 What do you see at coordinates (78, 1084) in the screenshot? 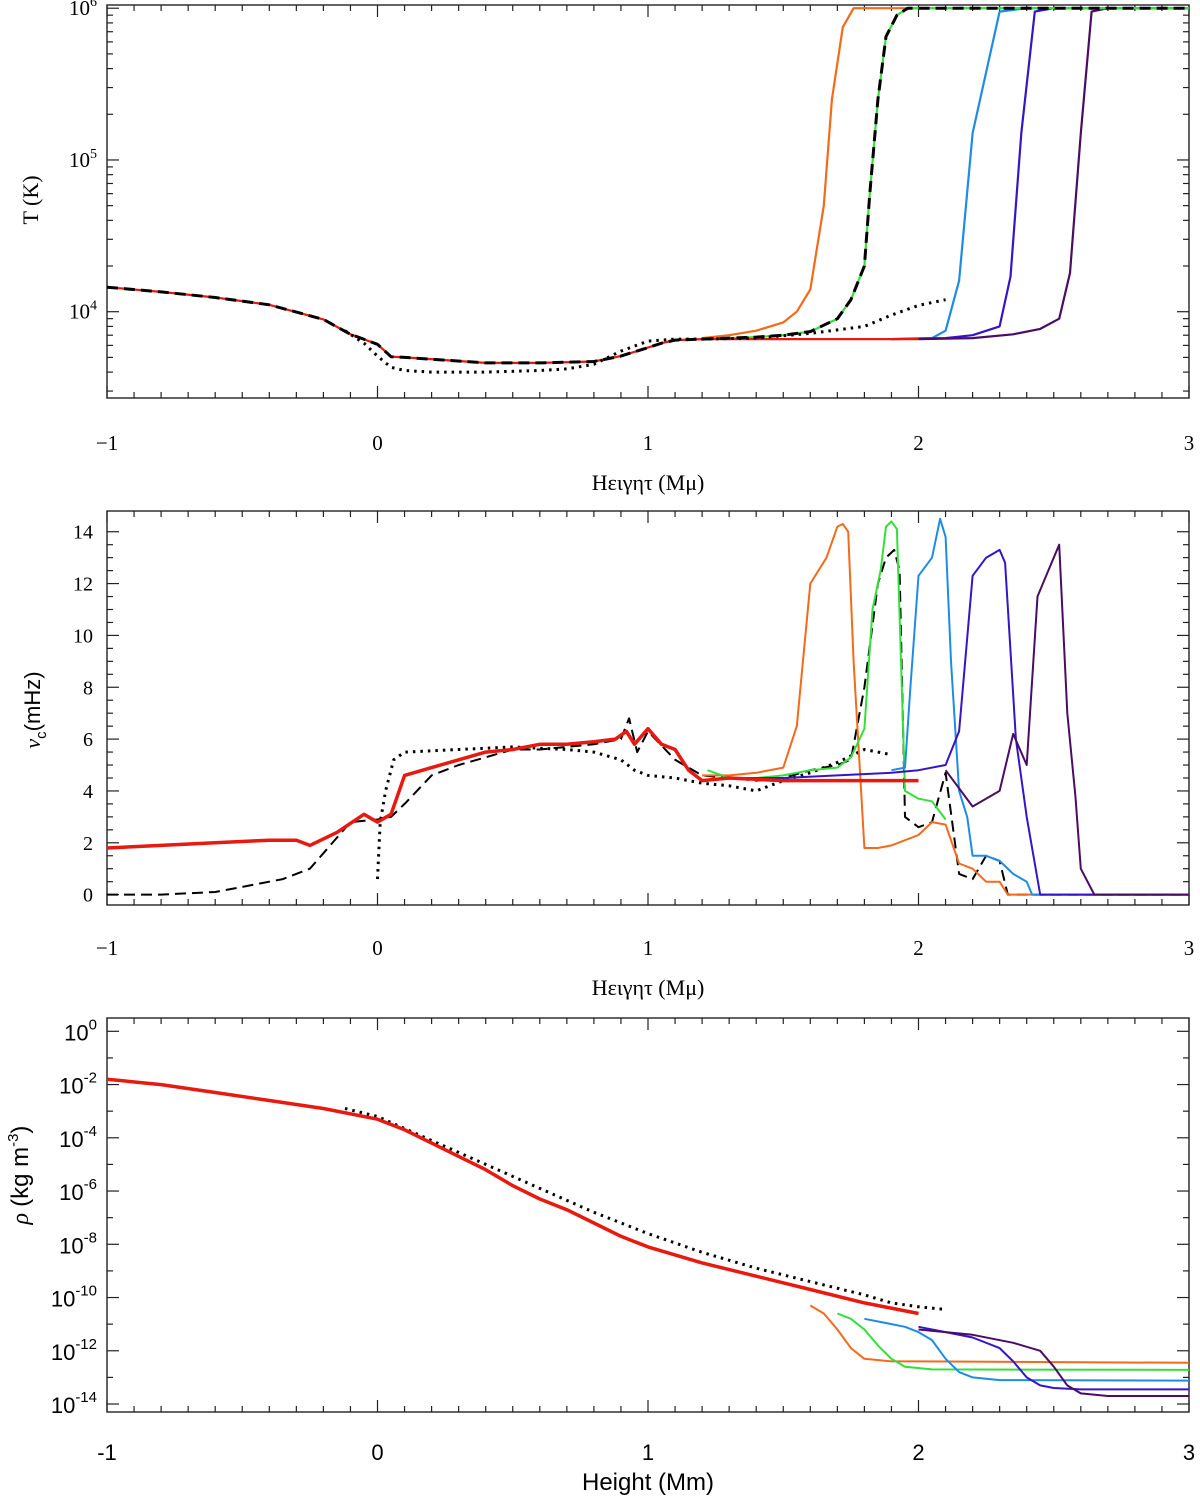
I see `y-tick-label: 10⁻²` at bounding box center [78, 1084].